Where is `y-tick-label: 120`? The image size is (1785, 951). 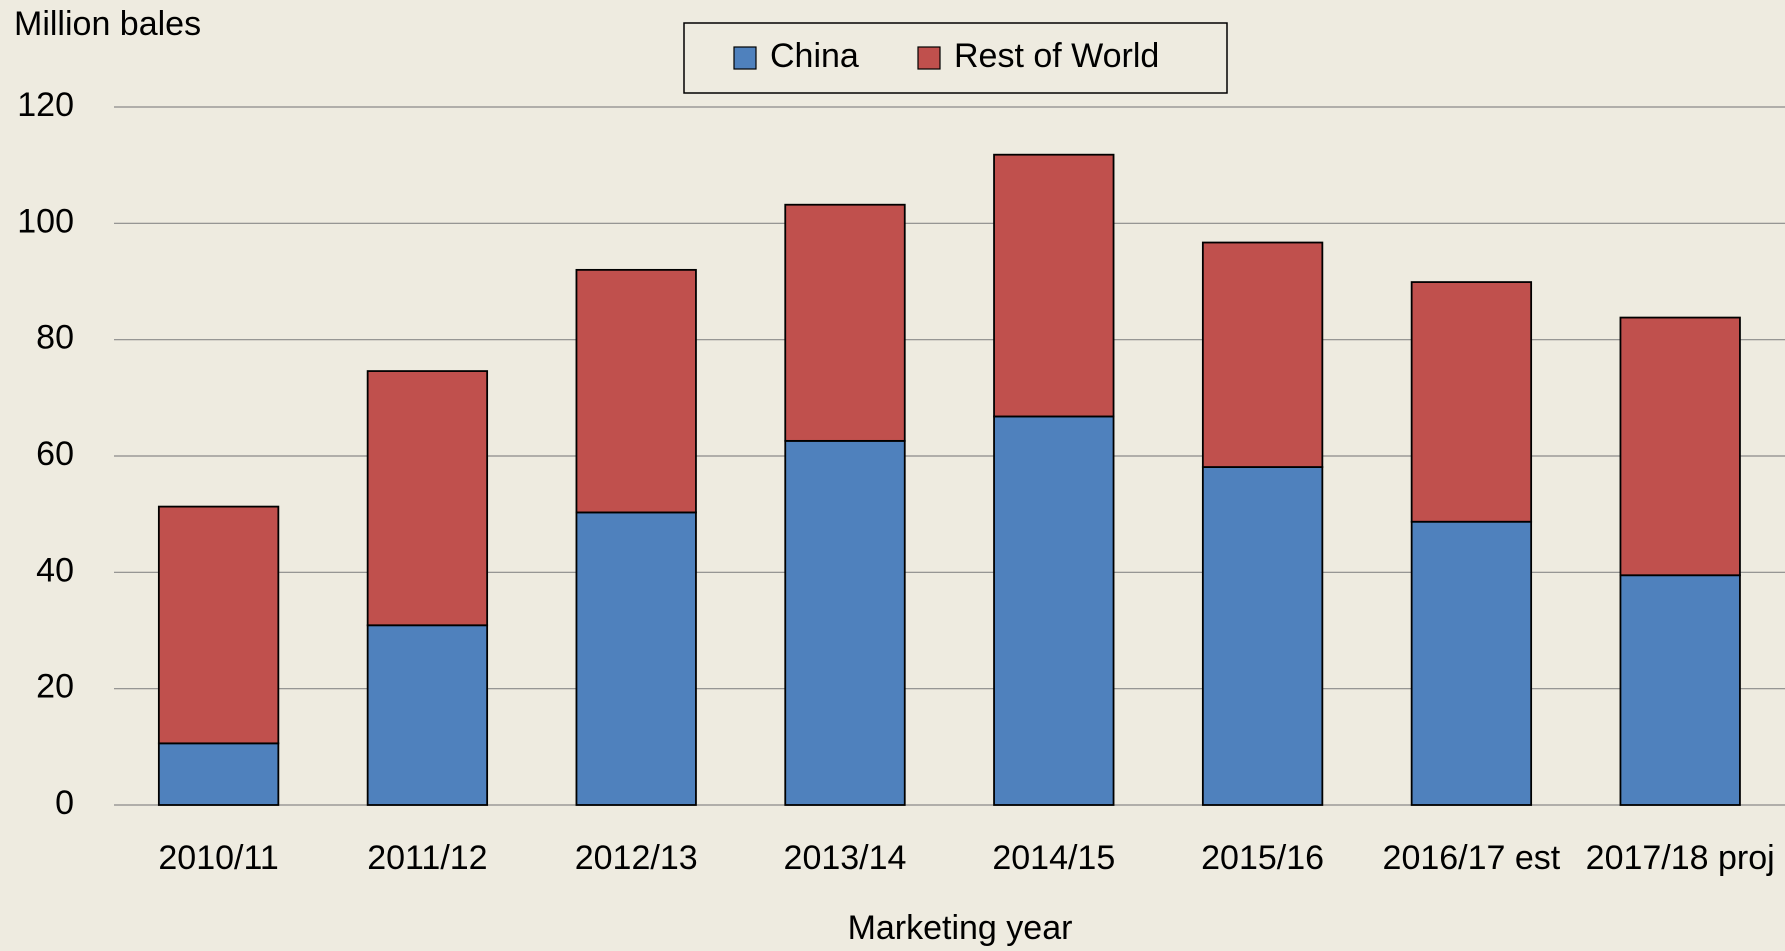 y-tick-label: 120 is located at coordinates (45, 105).